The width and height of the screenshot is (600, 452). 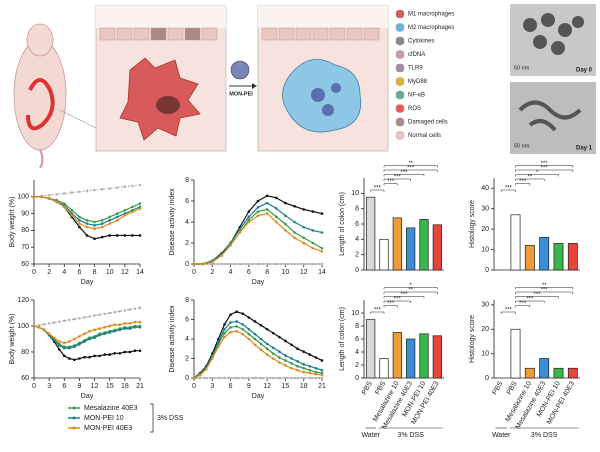 I want to click on y-tick-label: 70, so click(x=25, y=247).